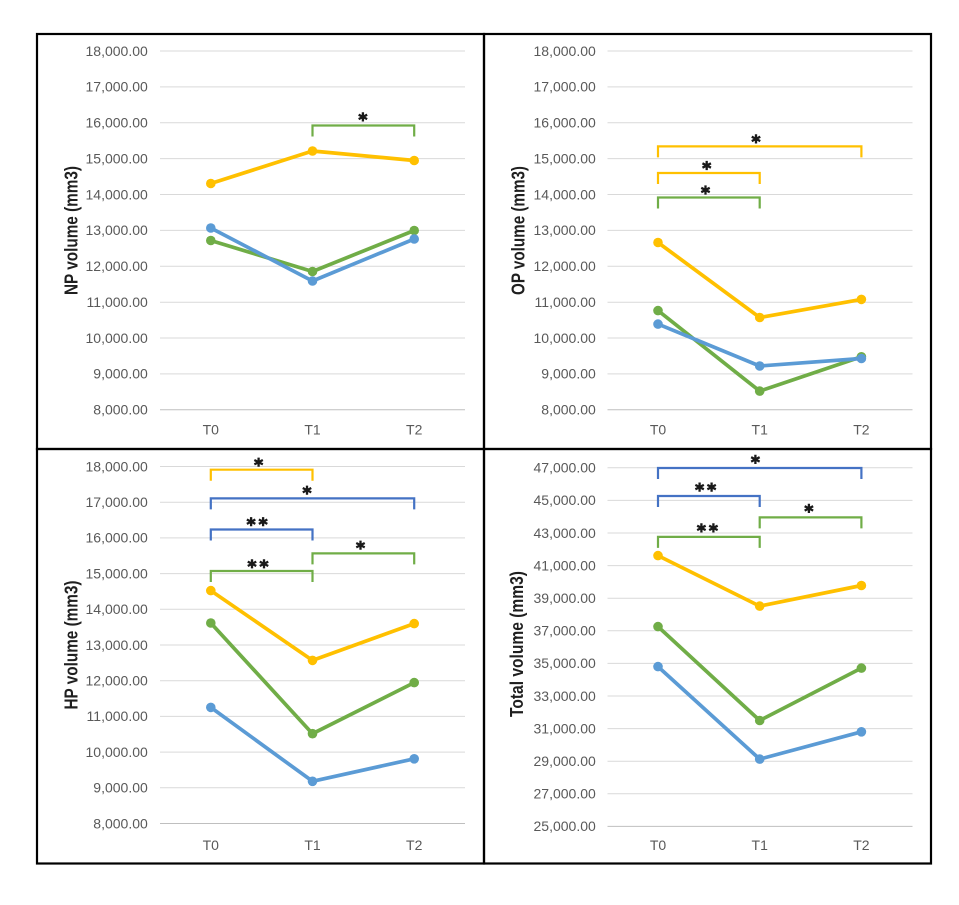 The image size is (959, 905). Describe the element at coordinates (565, 468) in the screenshot. I see `svg-text: 47,000.00` at that location.